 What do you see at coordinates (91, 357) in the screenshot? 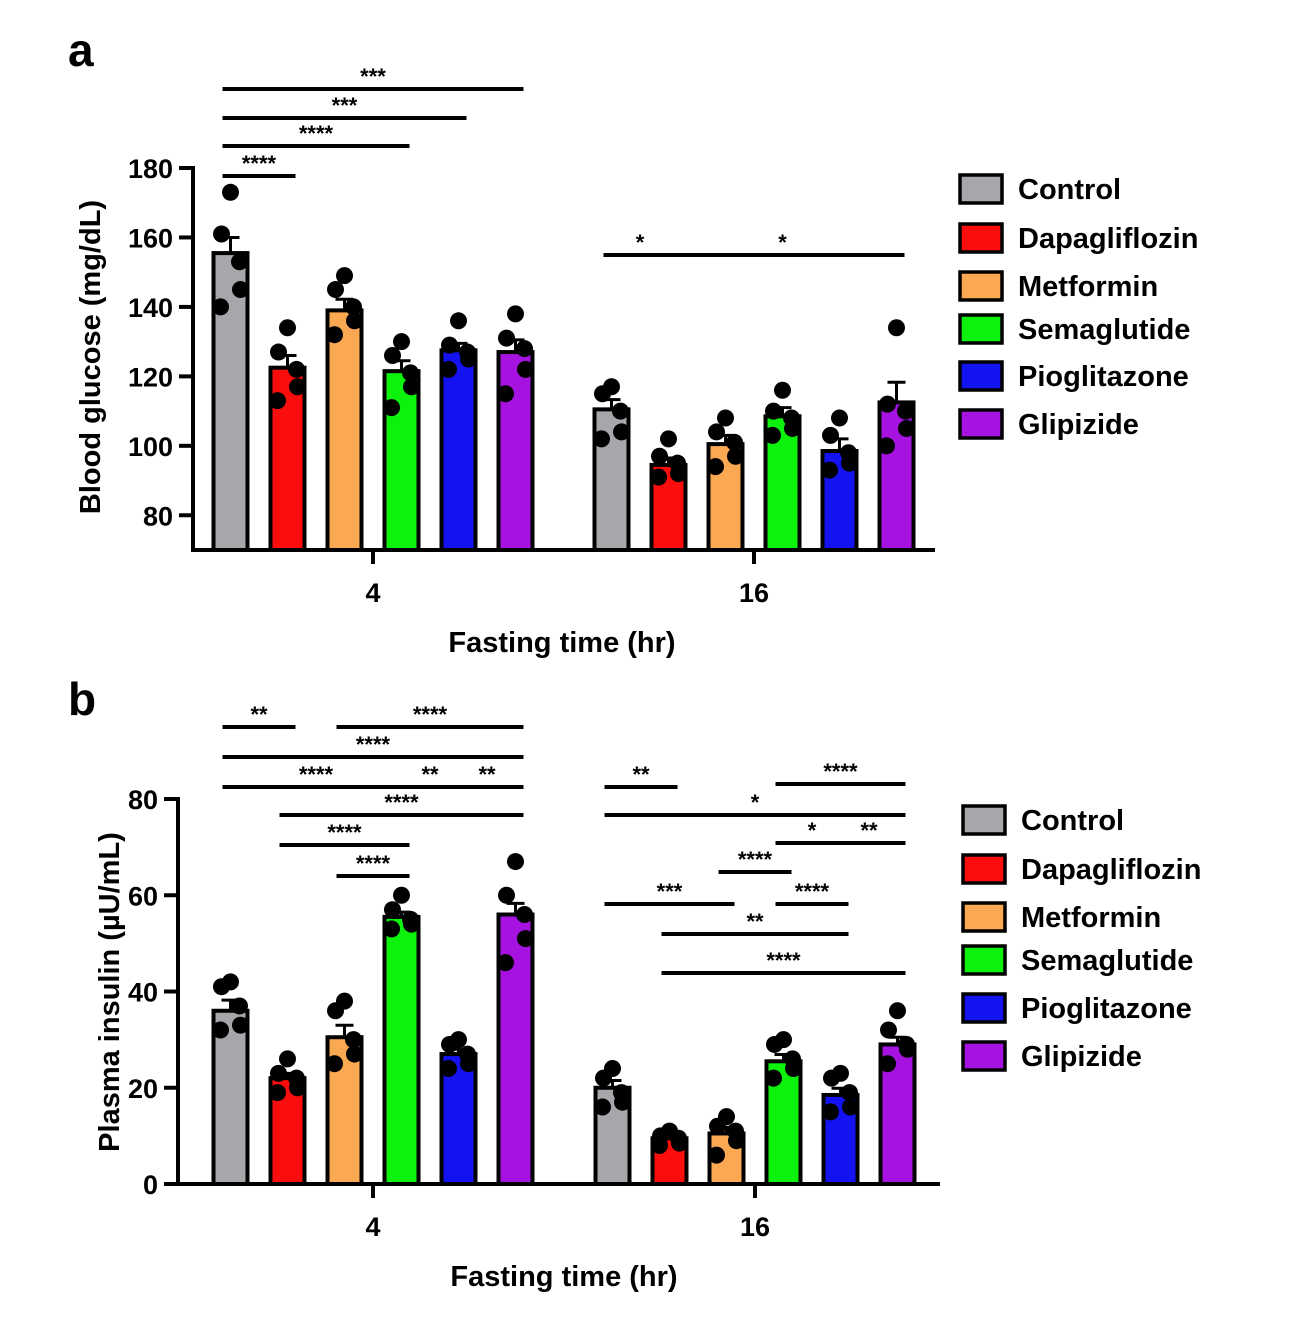
I see `y-axis-title: Blood glucose (mg/dL)` at bounding box center [91, 357].